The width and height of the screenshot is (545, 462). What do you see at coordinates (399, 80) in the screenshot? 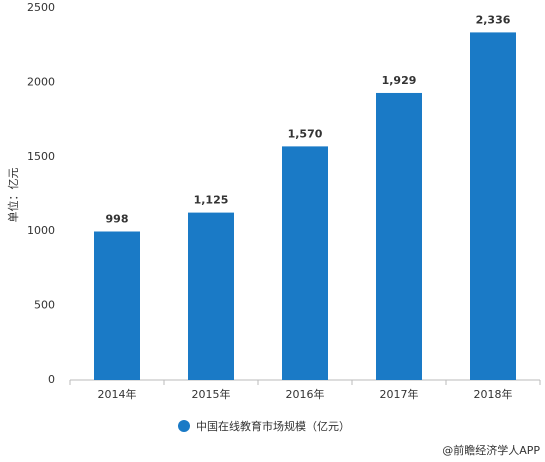
I see `value-label: 1,929` at bounding box center [399, 80].